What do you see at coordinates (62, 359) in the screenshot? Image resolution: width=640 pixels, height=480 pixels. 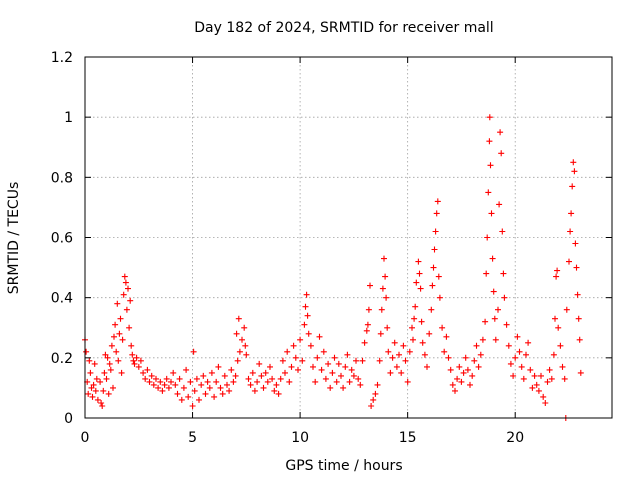 I see `y-tick-label: 0.2` at bounding box center [62, 359].